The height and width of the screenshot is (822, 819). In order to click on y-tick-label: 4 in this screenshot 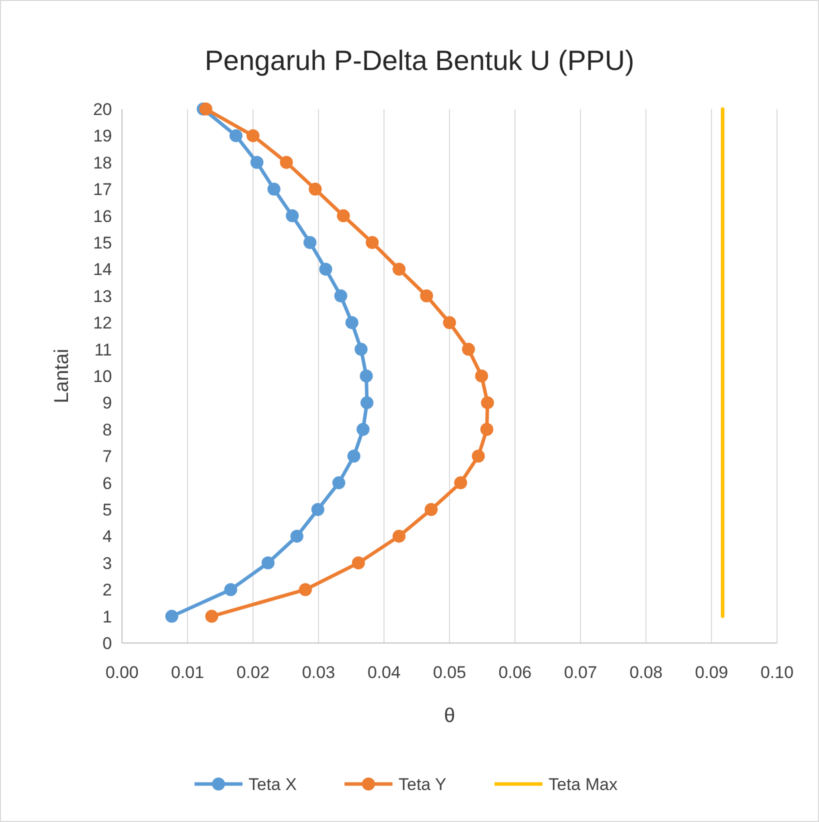, I will do `click(107, 536)`.